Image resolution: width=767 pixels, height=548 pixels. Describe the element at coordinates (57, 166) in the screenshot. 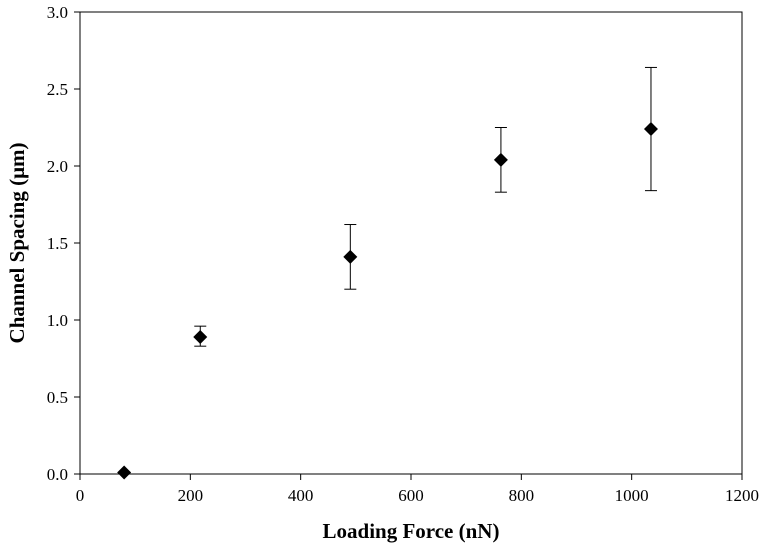

I see `y-tick-label: 2.0` at that location.